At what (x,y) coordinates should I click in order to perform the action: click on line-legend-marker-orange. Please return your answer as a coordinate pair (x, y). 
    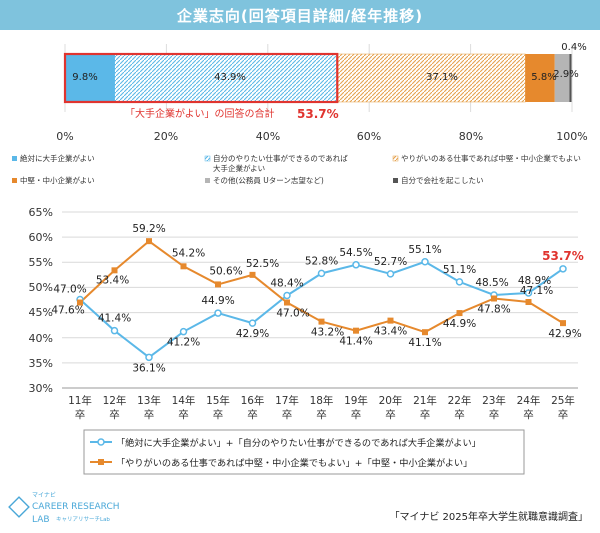
    Looking at the image, I should click on (101, 462).